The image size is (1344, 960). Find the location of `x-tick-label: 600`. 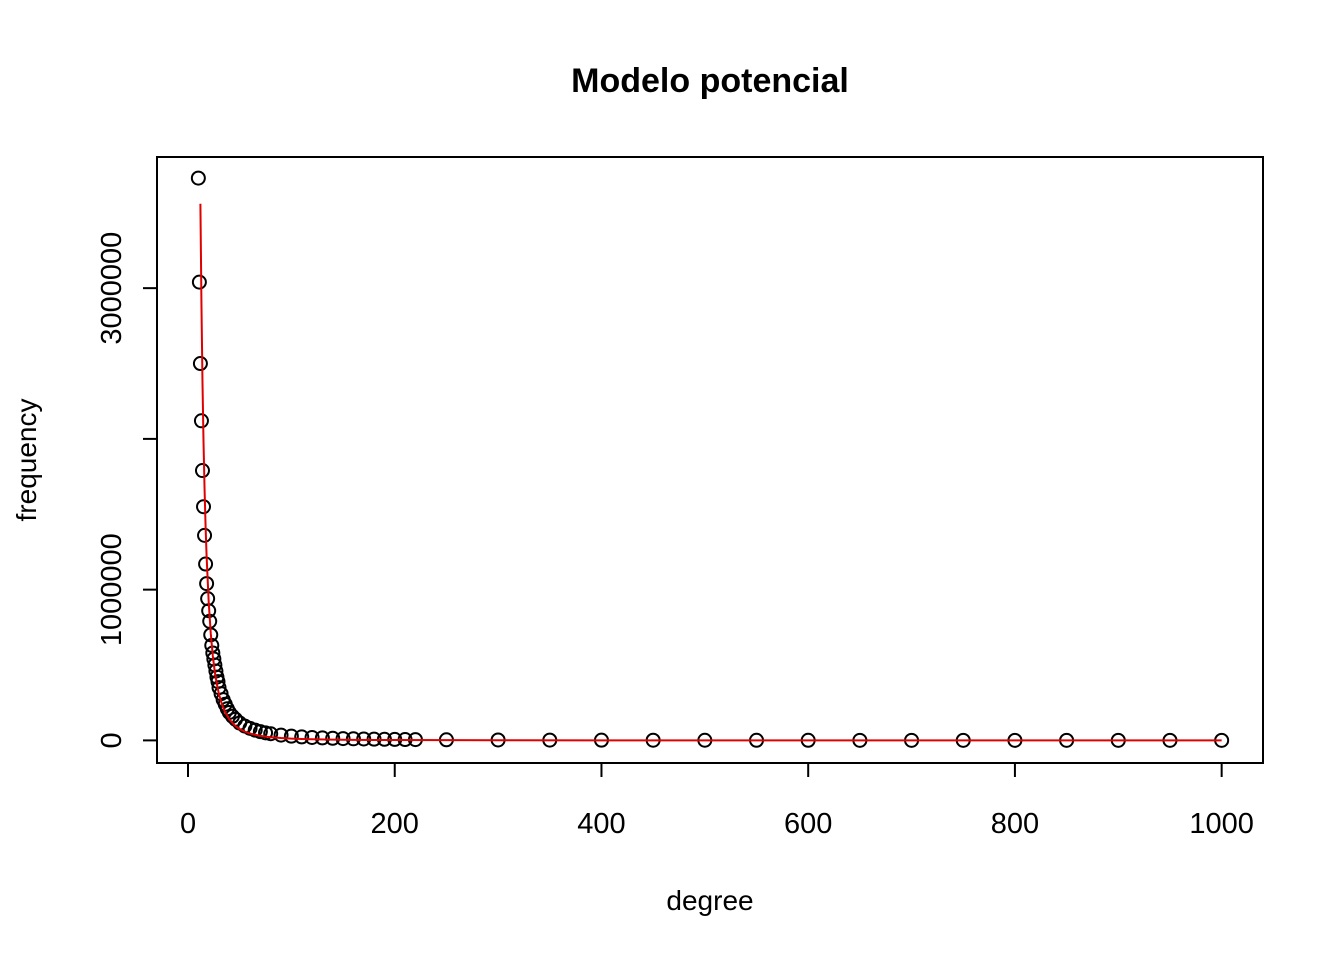

x-tick-label: 600 is located at coordinates (808, 824).